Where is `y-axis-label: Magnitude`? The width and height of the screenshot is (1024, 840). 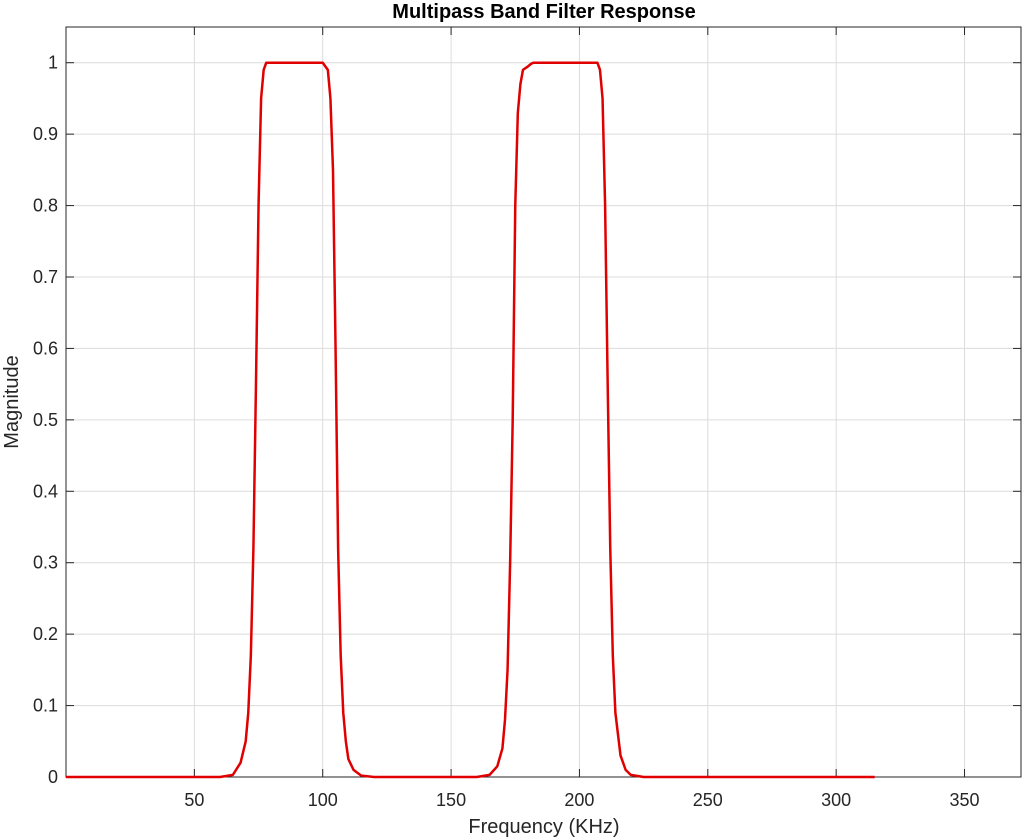 y-axis-label: Magnitude is located at coordinates (12, 401).